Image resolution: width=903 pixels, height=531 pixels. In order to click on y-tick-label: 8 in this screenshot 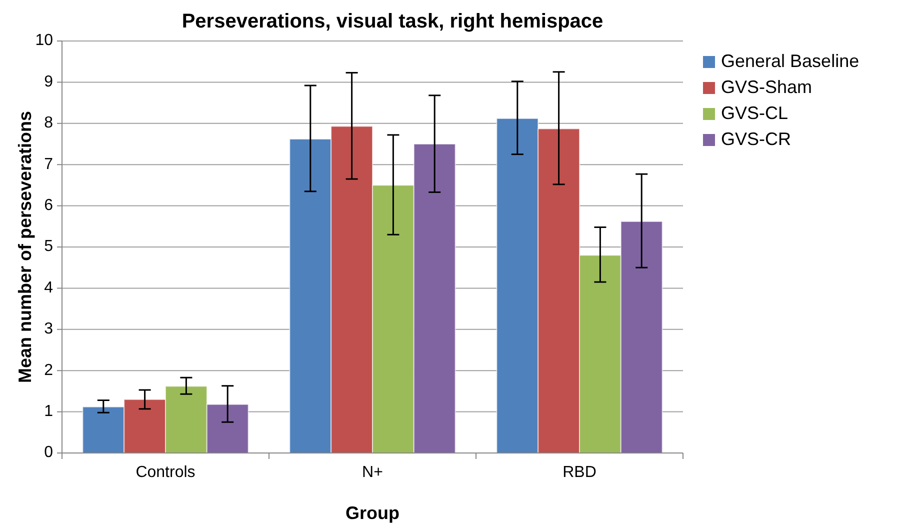, I will do `click(49, 123)`.